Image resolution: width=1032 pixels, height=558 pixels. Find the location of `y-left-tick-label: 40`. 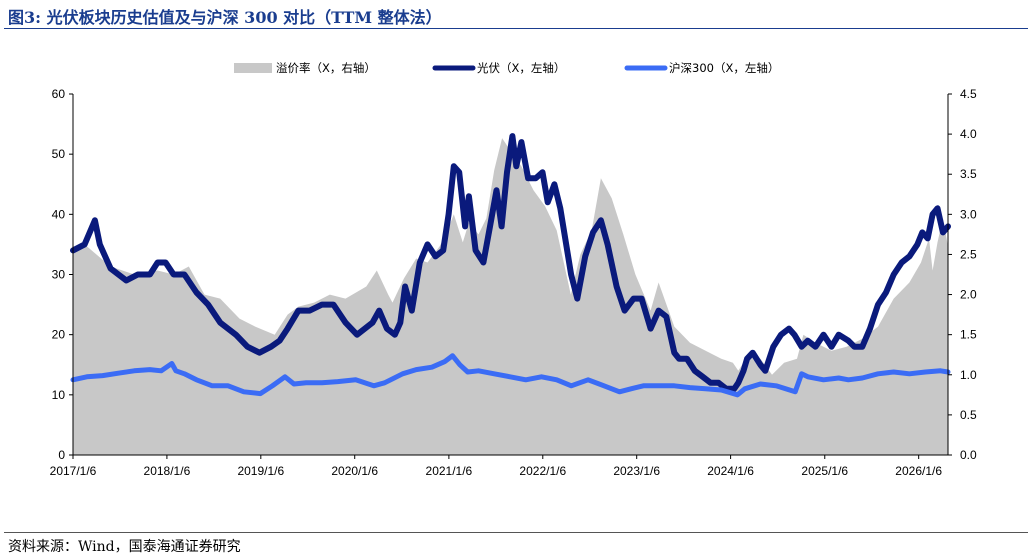

y-left-tick-label: 40 is located at coordinates (59, 214).